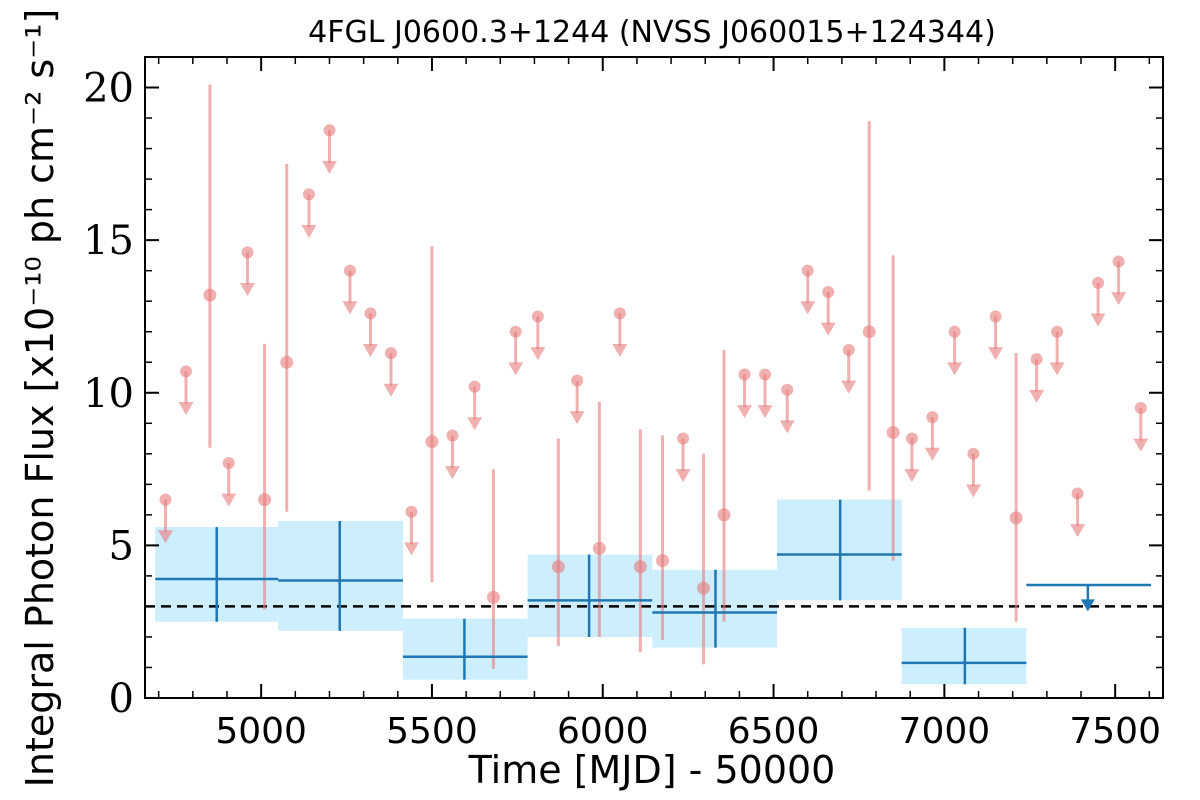 The height and width of the screenshot is (800, 1200). What do you see at coordinates (1115, 731) in the screenshot?
I see `x-tick-label-7500: 7500` at bounding box center [1115, 731].